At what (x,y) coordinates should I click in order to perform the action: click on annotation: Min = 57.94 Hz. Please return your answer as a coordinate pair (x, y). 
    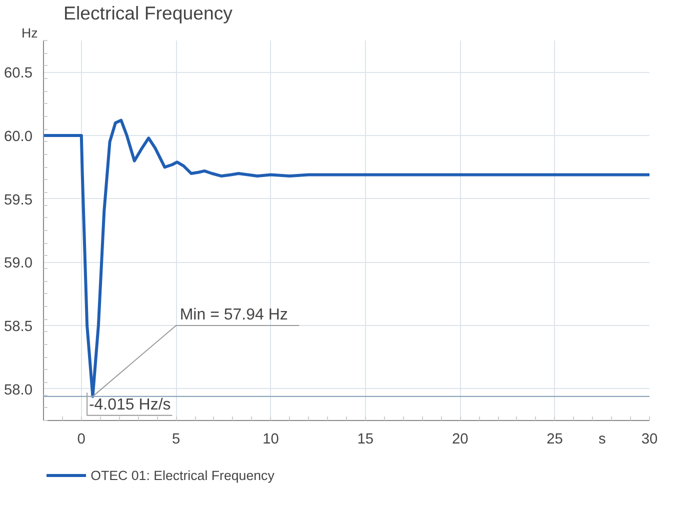
    Looking at the image, I should click on (234, 315).